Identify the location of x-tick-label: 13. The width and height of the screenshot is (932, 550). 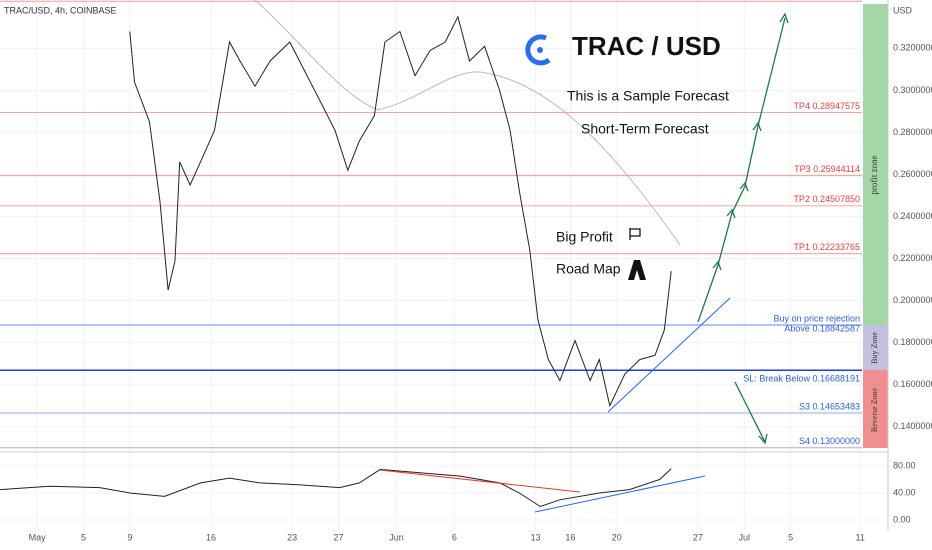
(536, 537).